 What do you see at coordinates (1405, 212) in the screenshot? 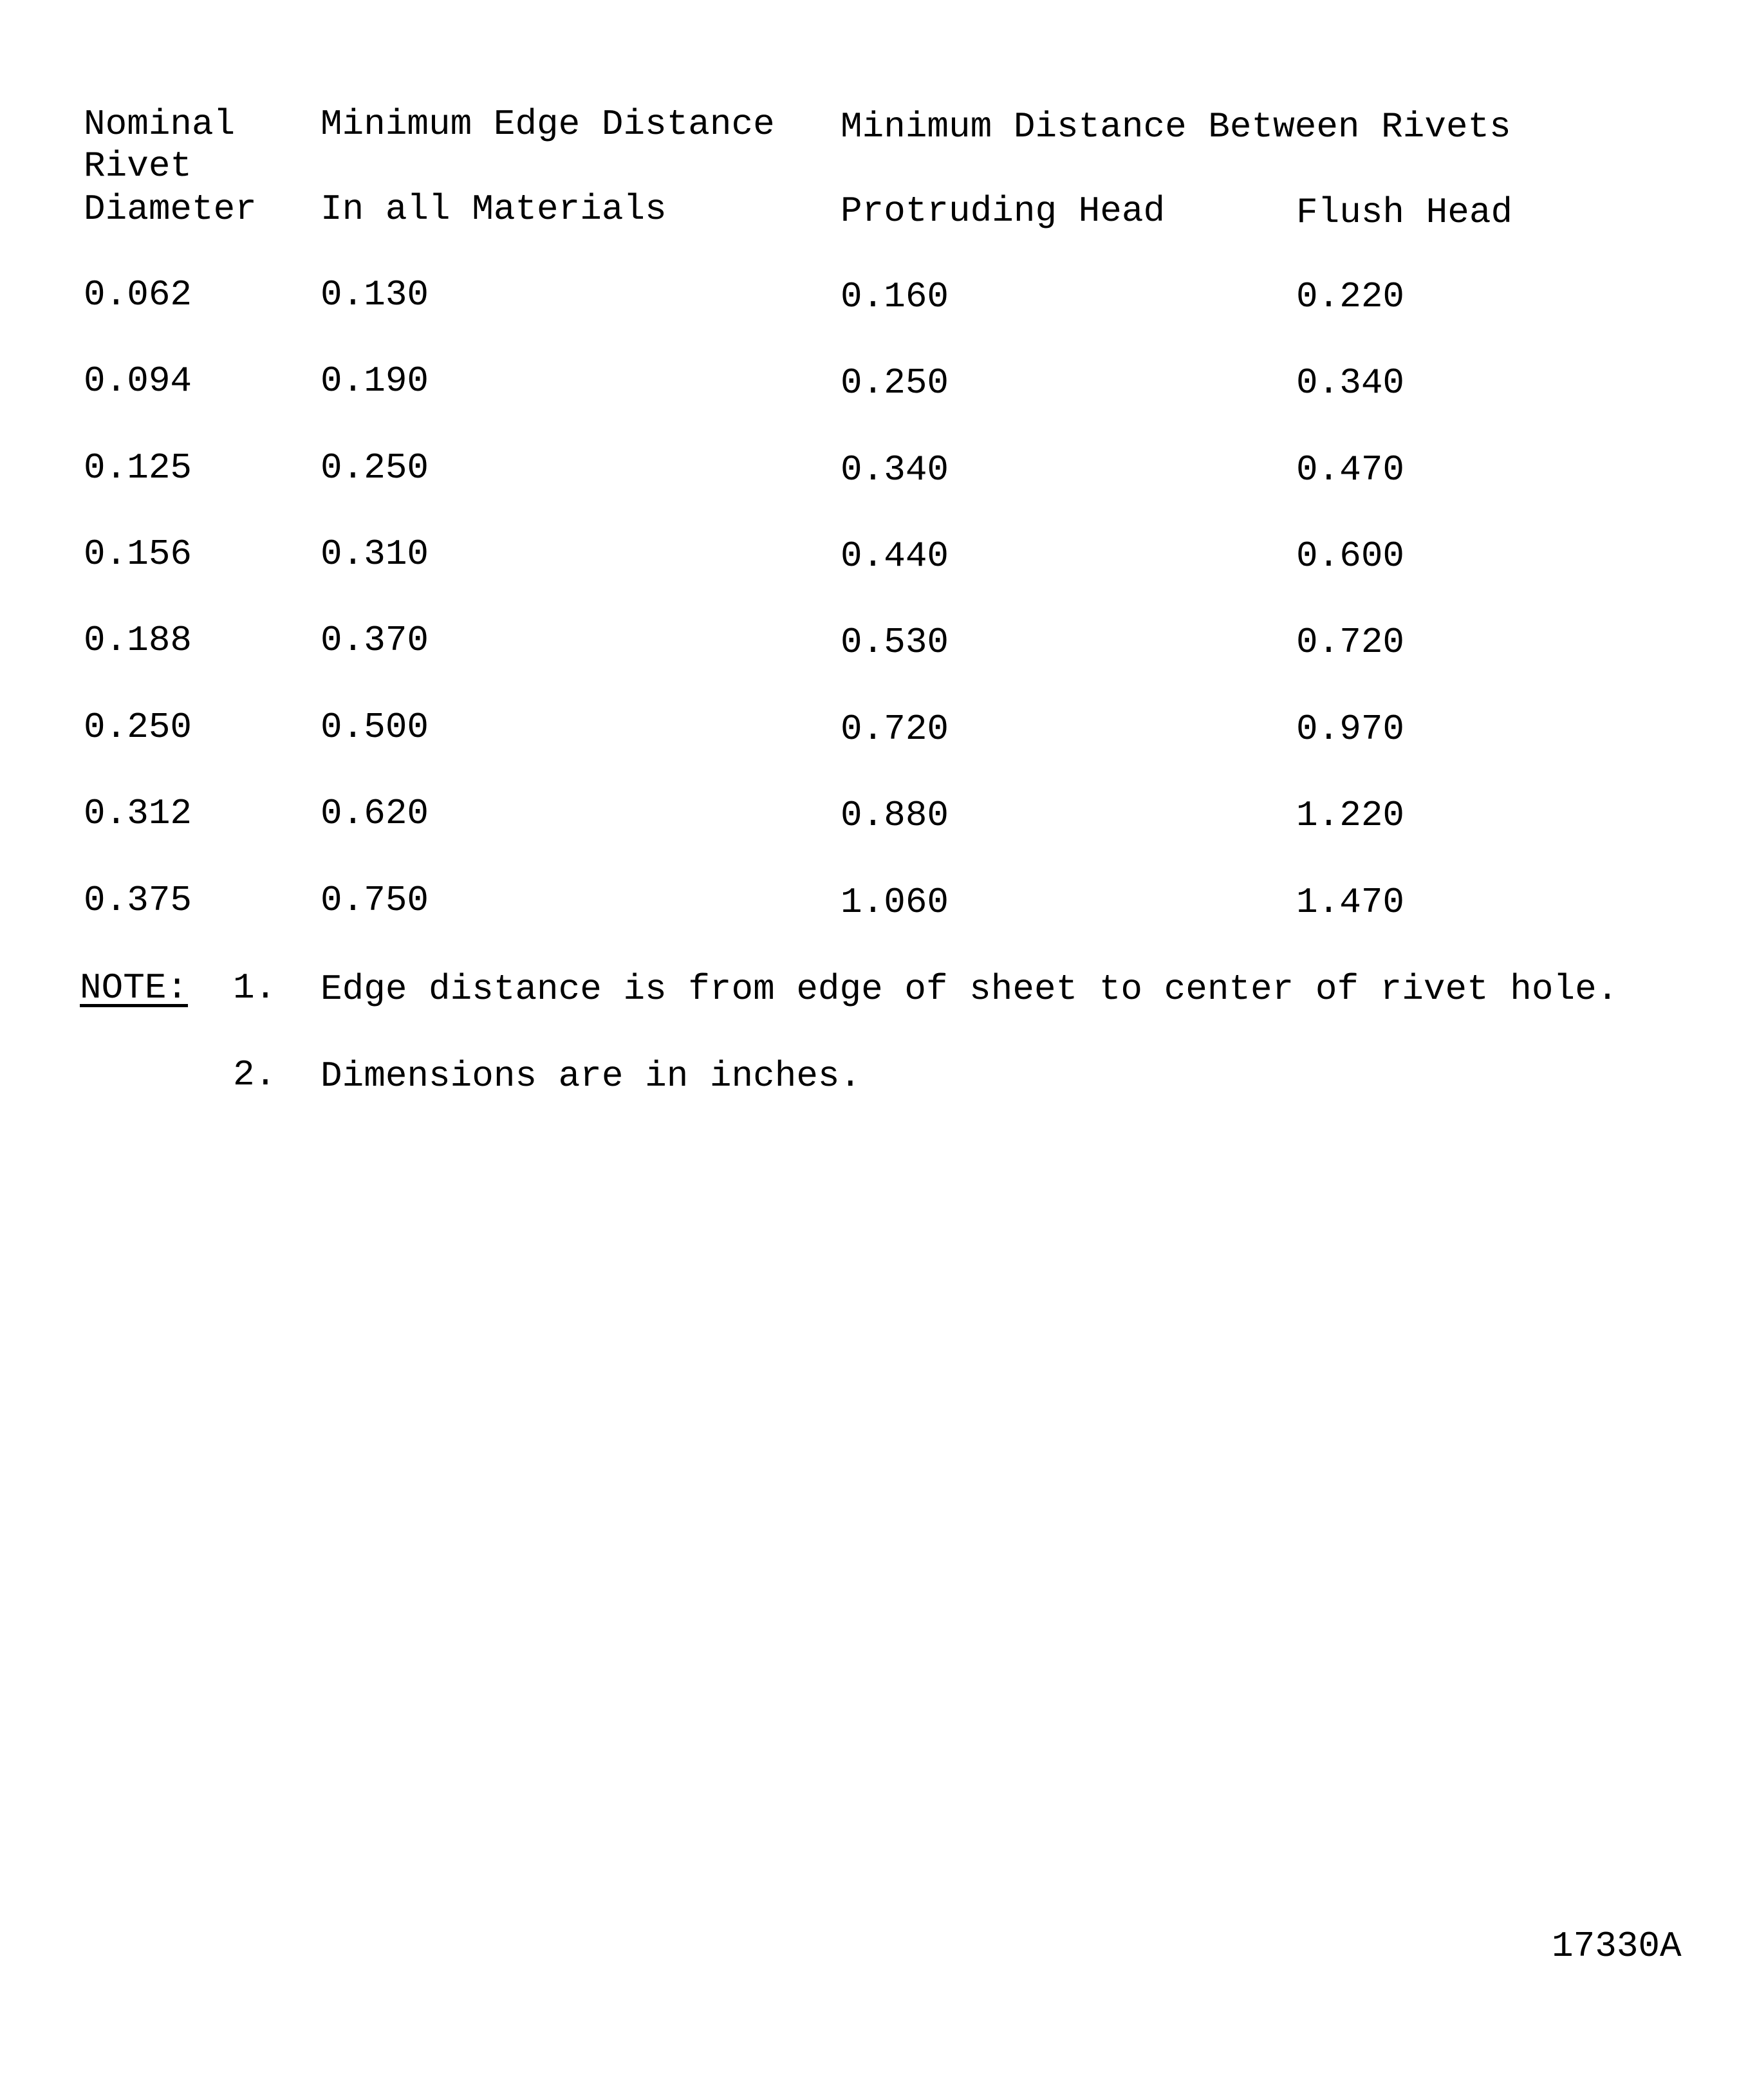
I see `header-flush-head: Flush Head` at bounding box center [1405, 212].